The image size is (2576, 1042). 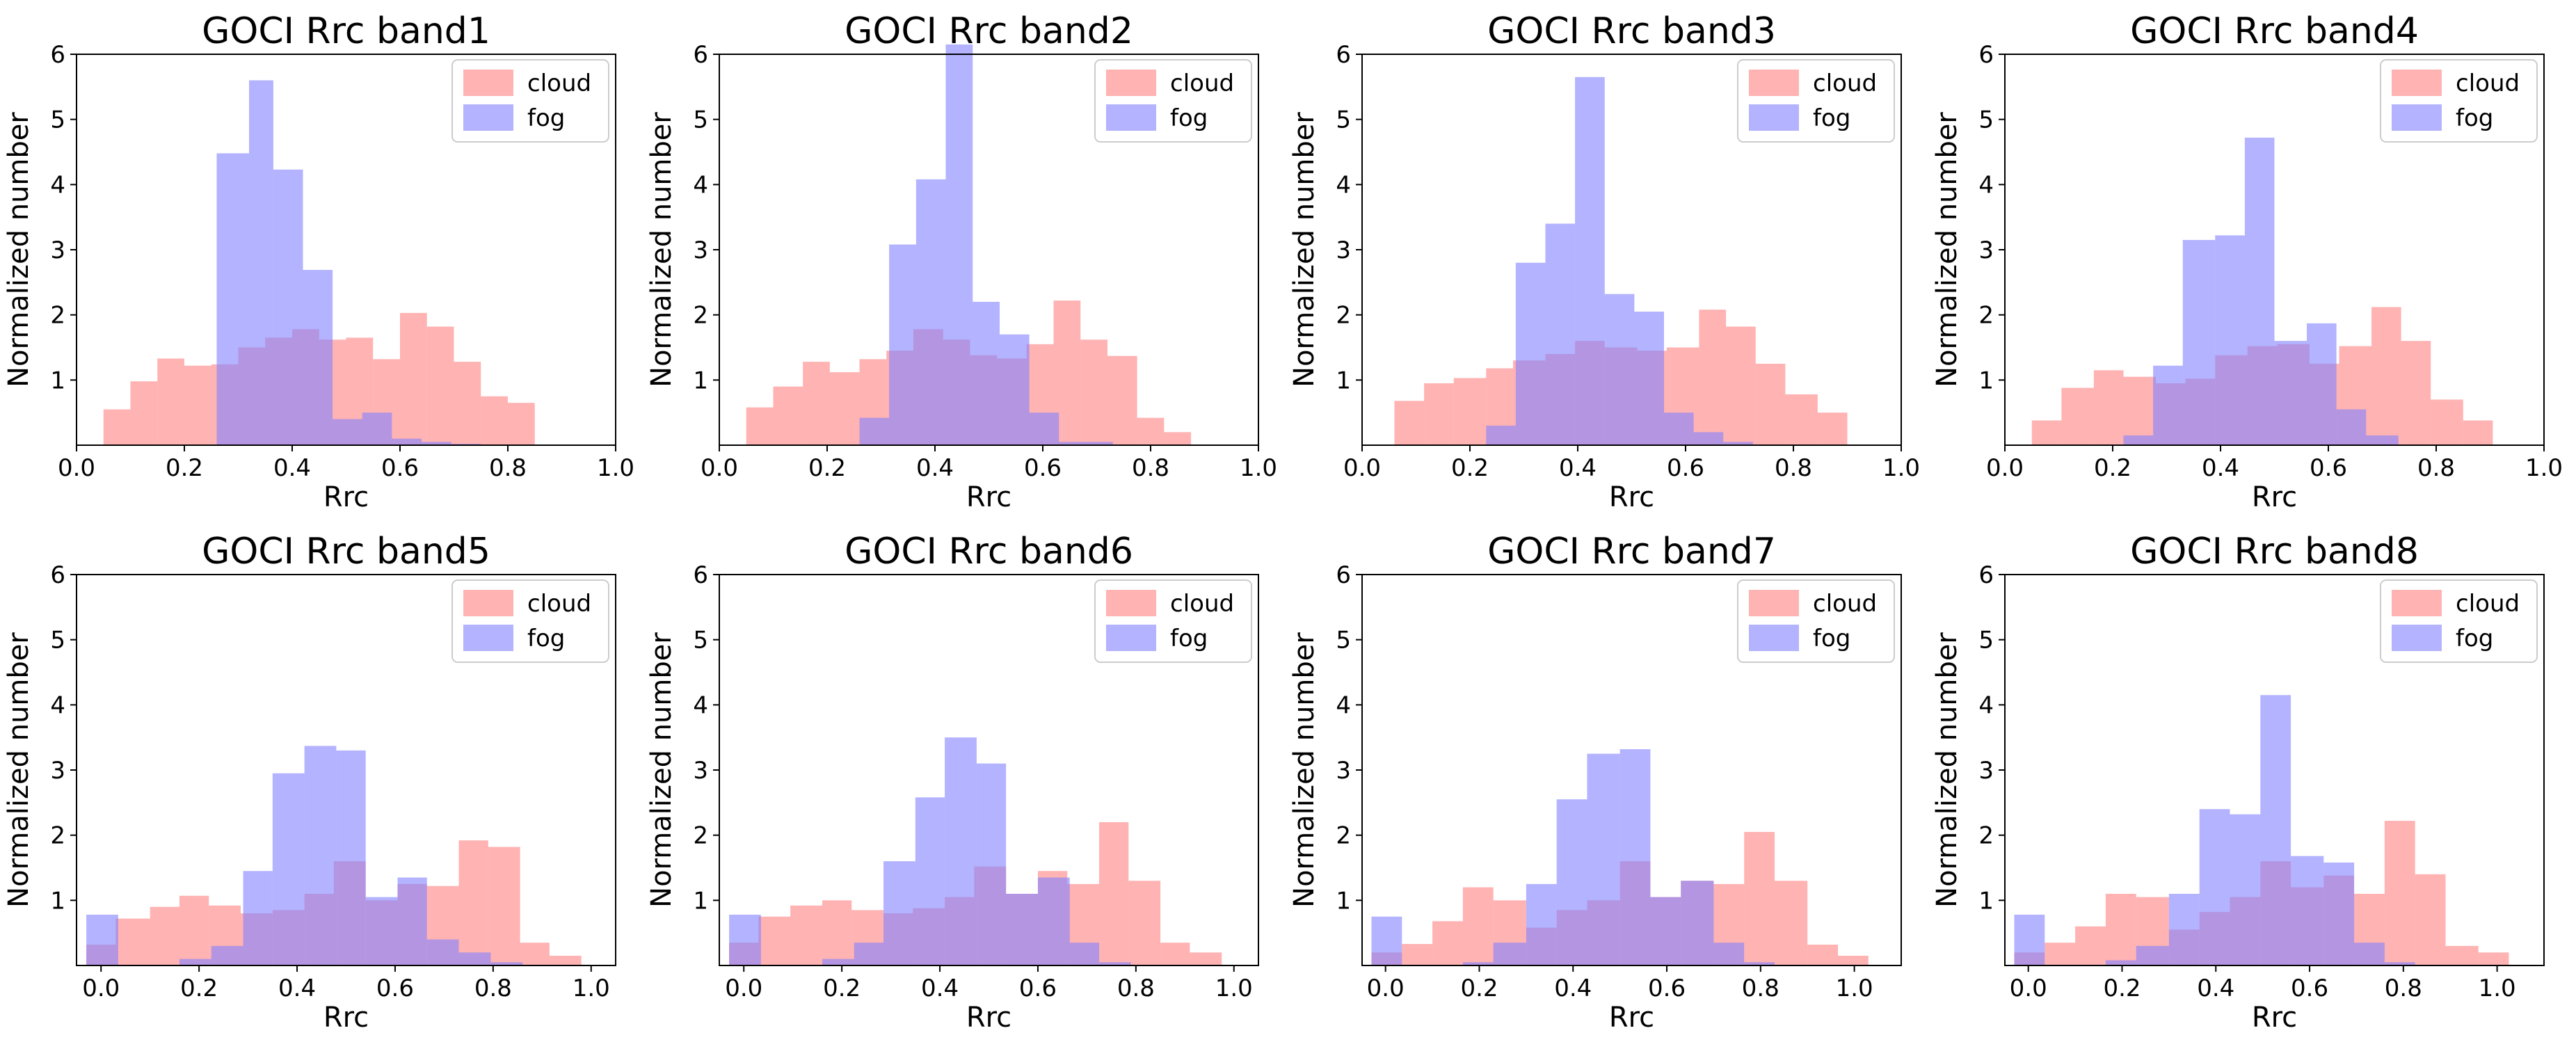 What do you see at coordinates (1631, 551) in the screenshot?
I see `subplot-title: GOCI Rrc band7` at bounding box center [1631, 551].